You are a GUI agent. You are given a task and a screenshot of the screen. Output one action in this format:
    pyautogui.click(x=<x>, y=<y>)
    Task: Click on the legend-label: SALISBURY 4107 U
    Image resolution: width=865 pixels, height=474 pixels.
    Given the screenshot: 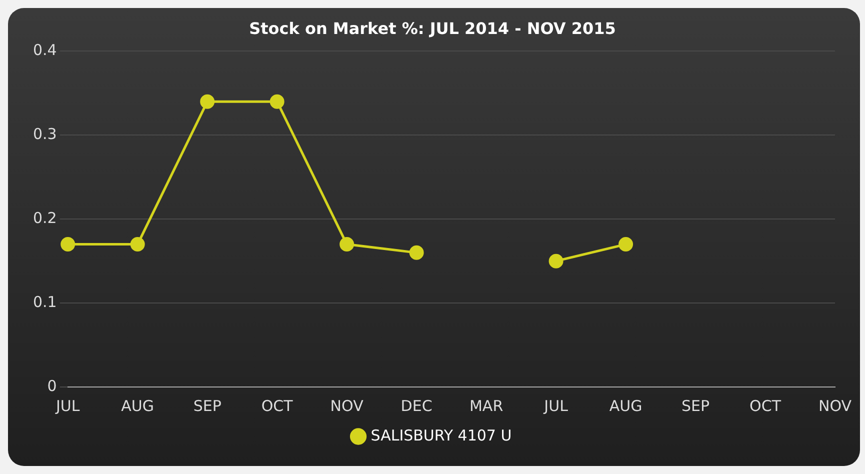 What is the action you would take?
    pyautogui.click(x=441, y=435)
    